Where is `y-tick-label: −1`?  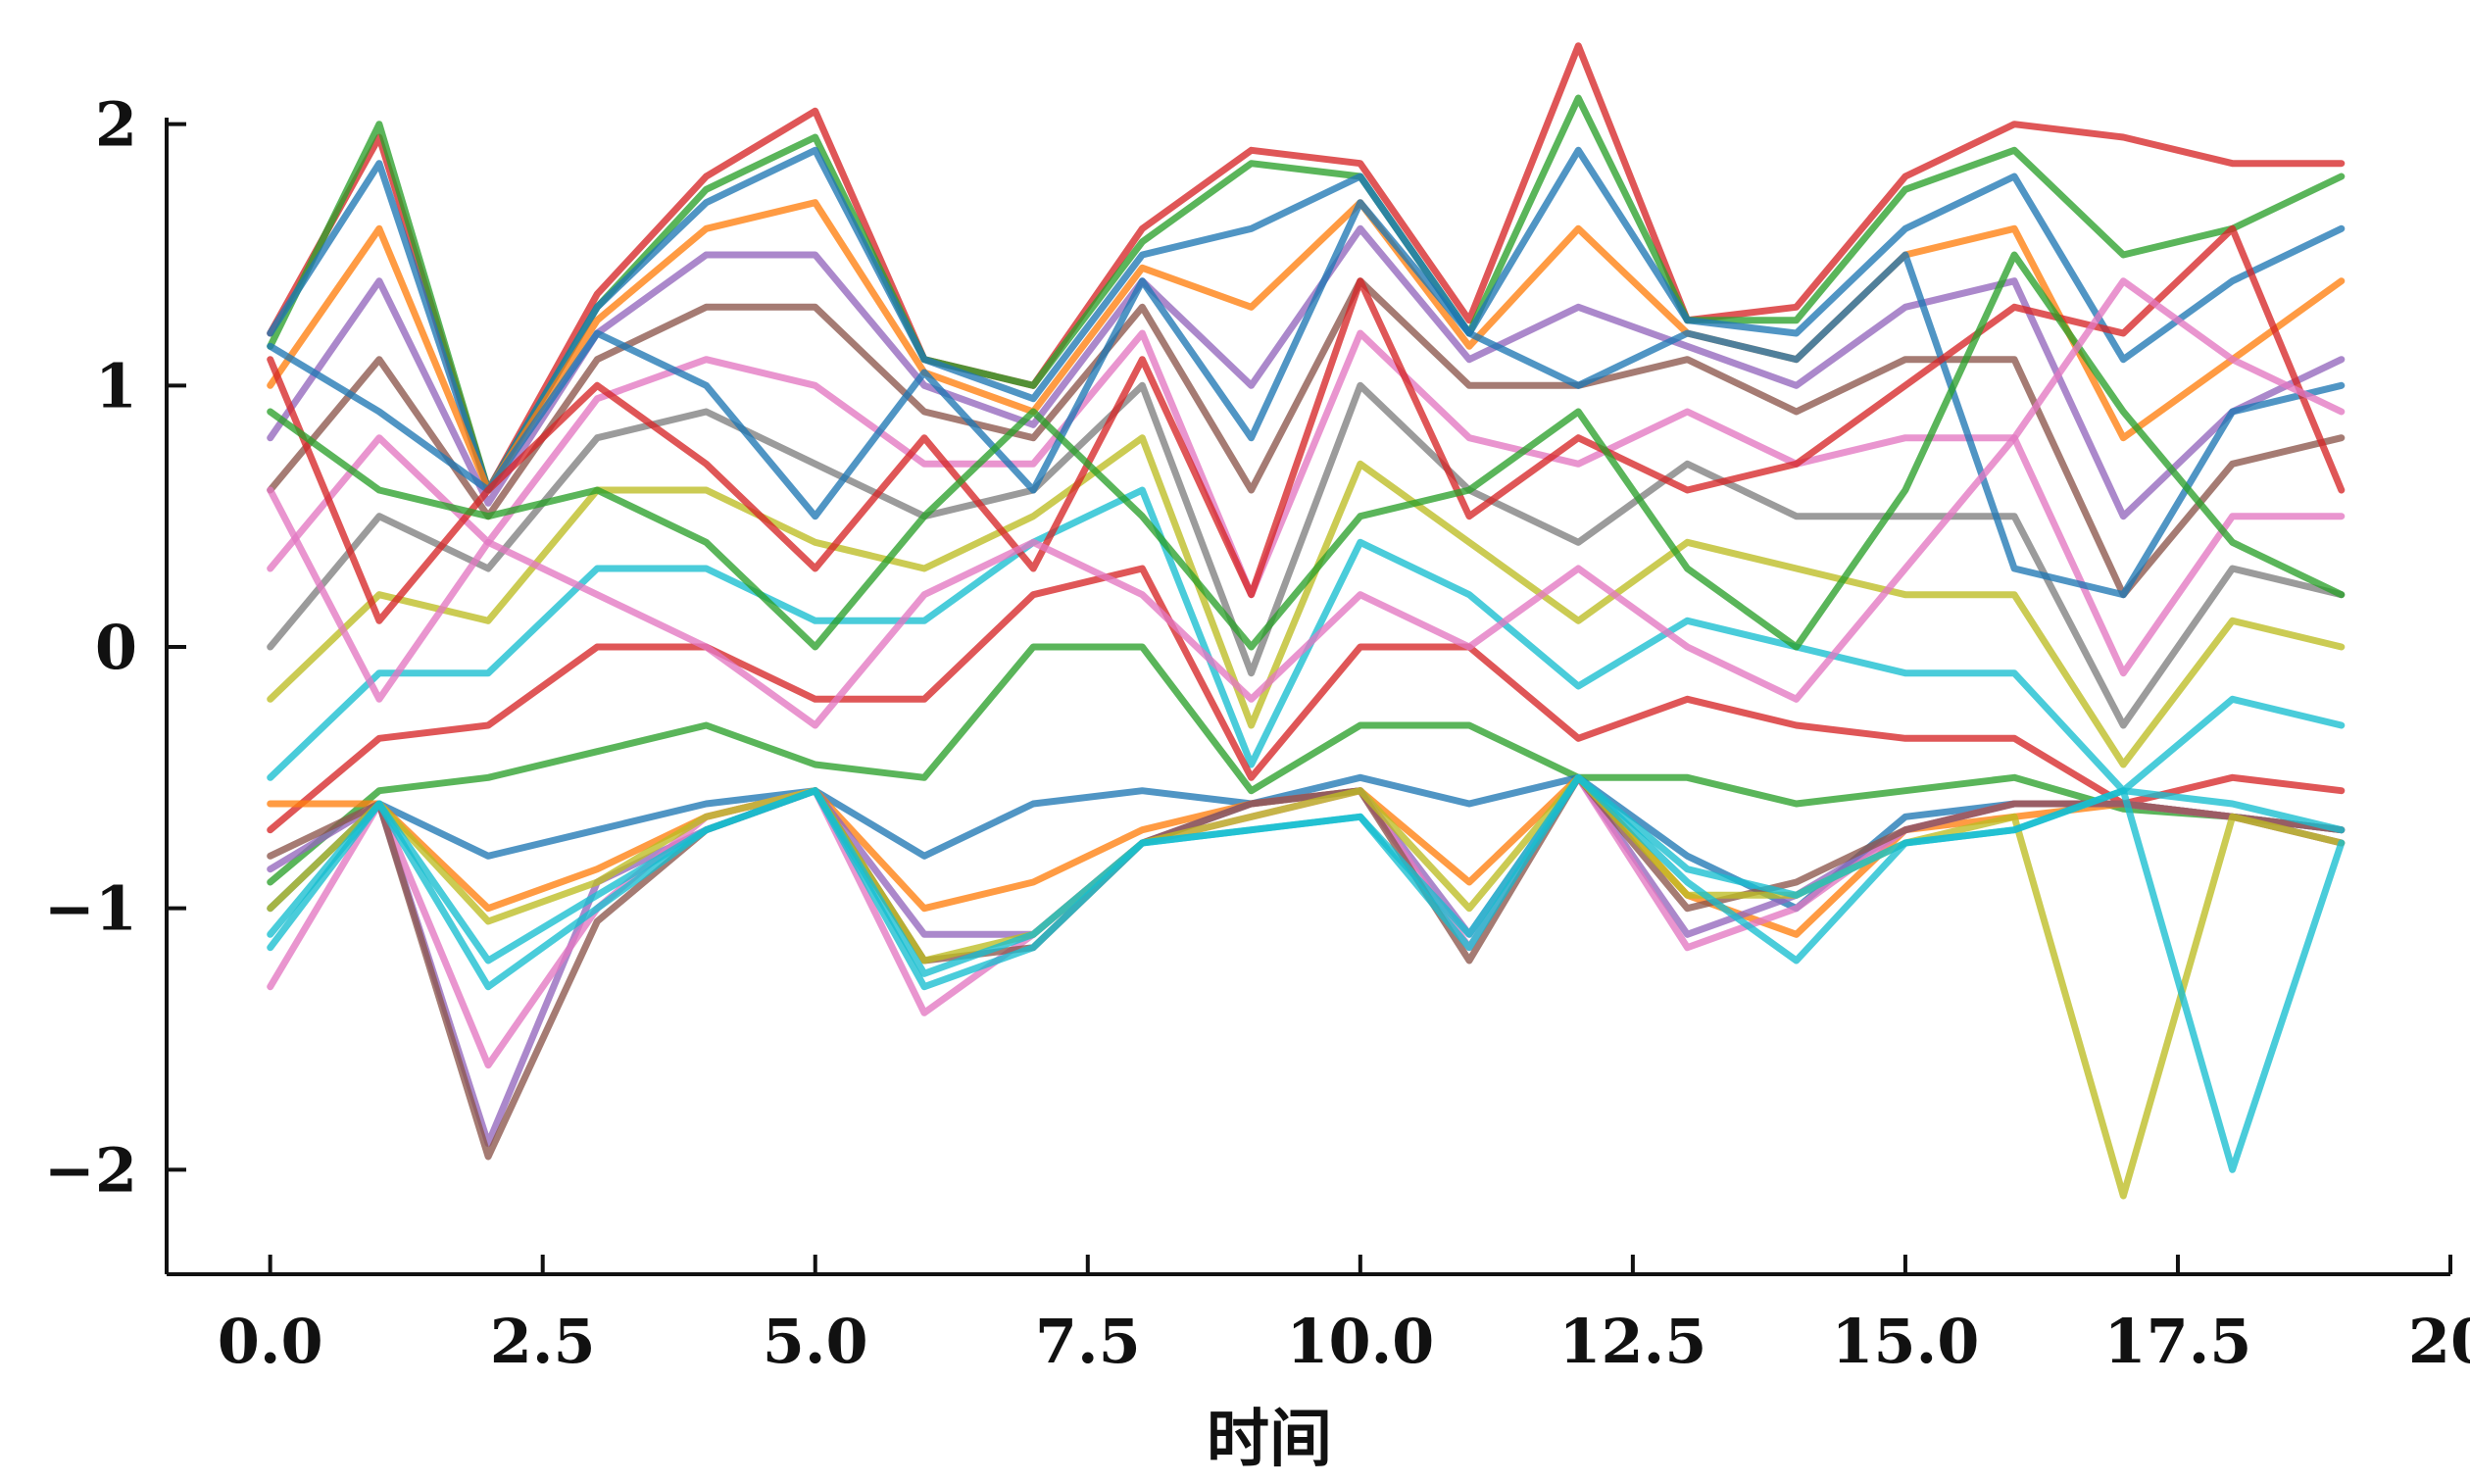
y-tick-label: −1 is located at coordinates (90, 909).